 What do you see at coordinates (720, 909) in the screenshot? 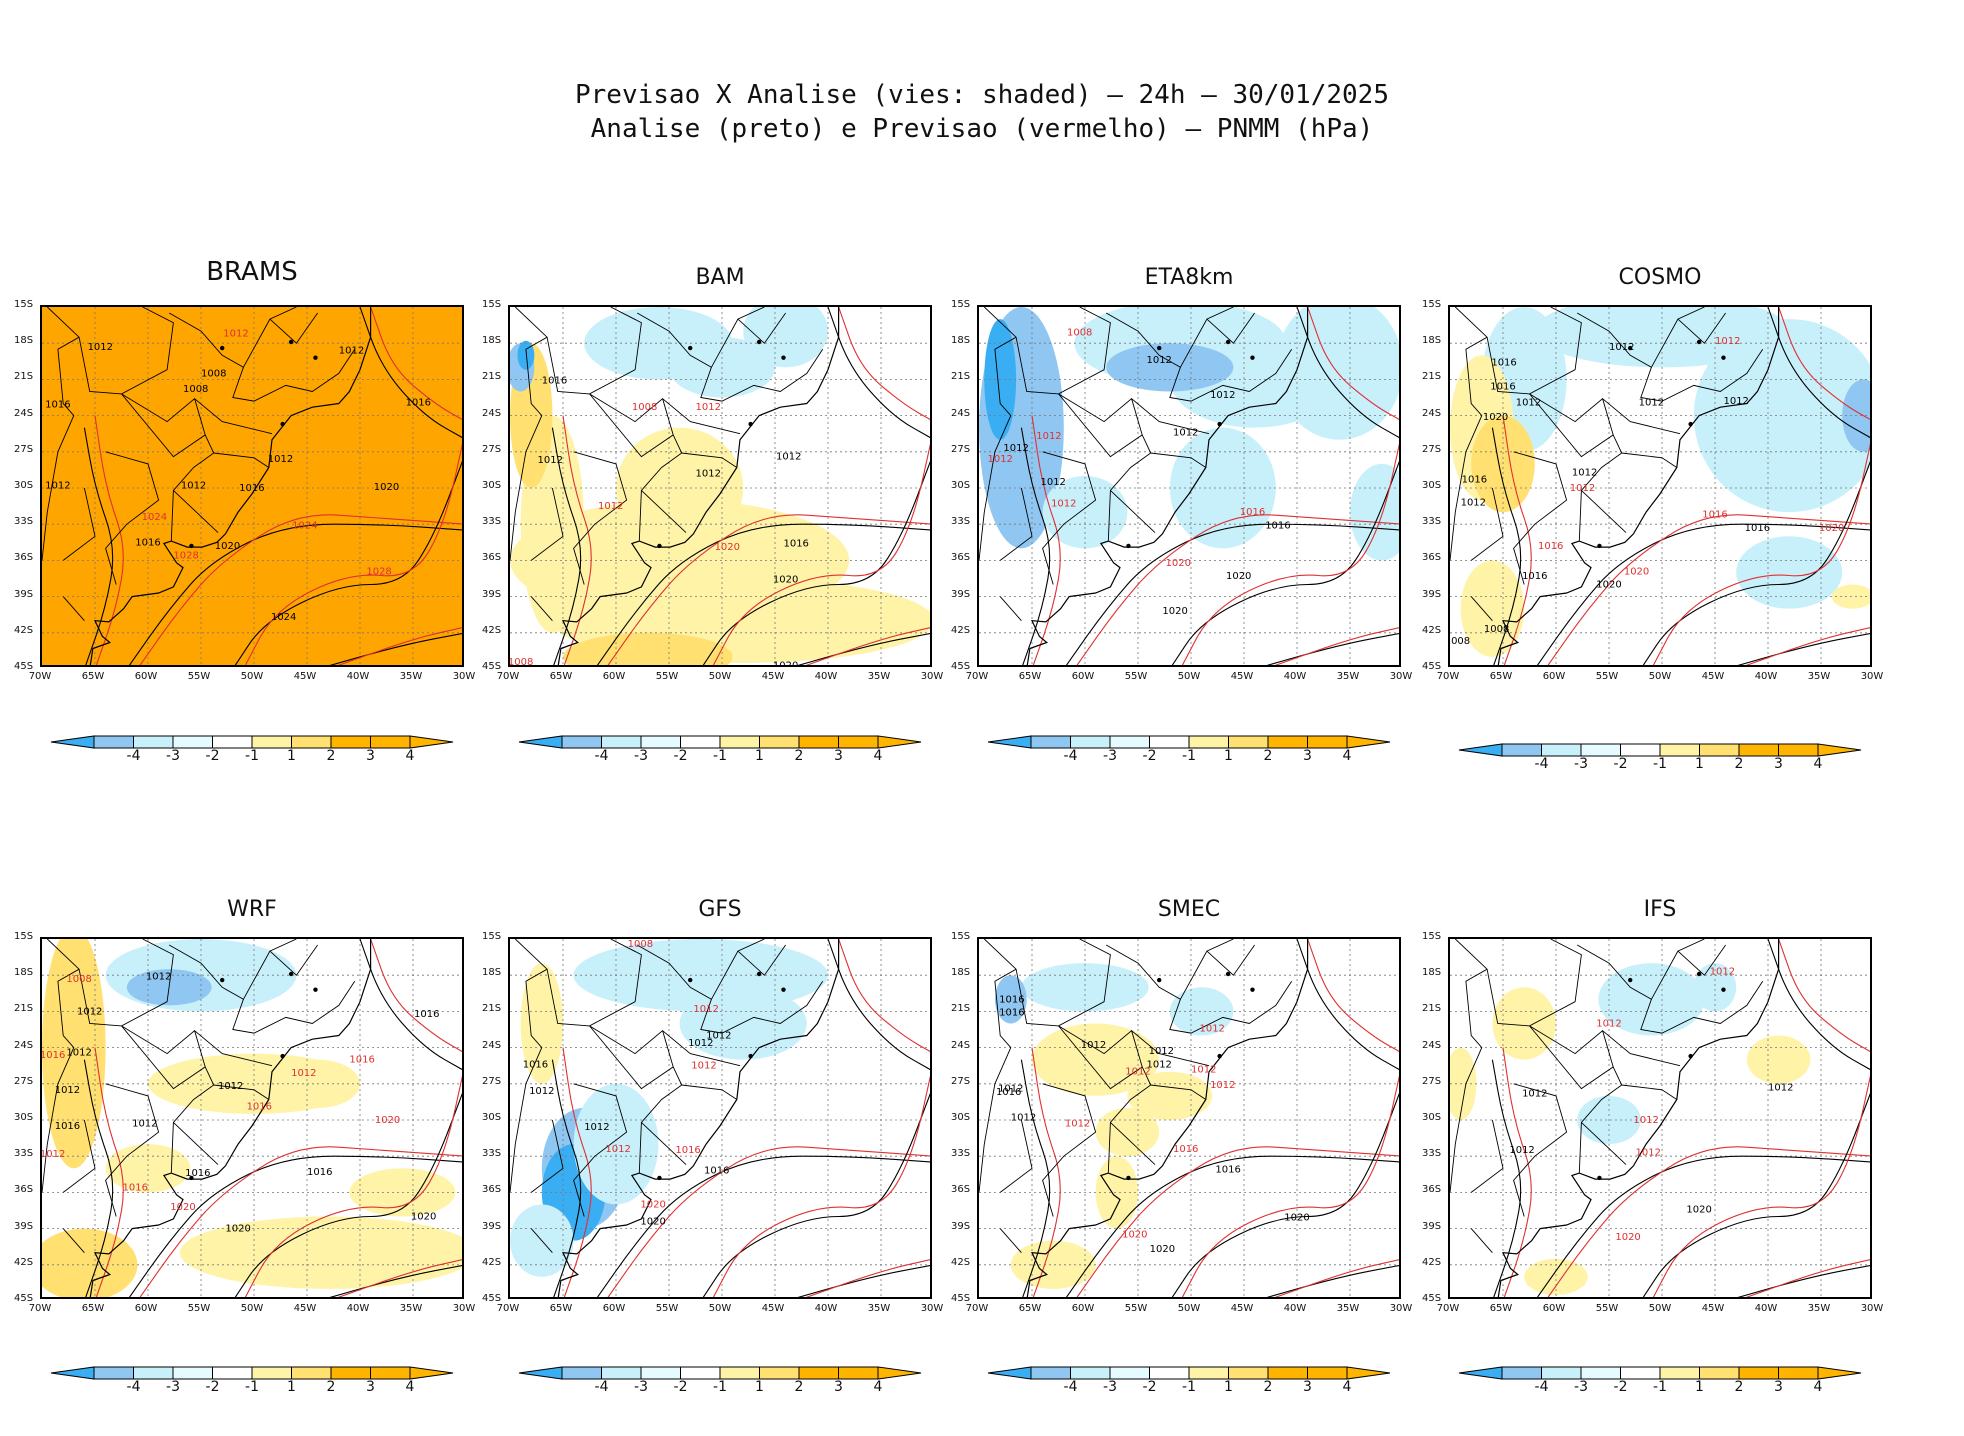
I see `panel-title: GFS` at bounding box center [720, 909].